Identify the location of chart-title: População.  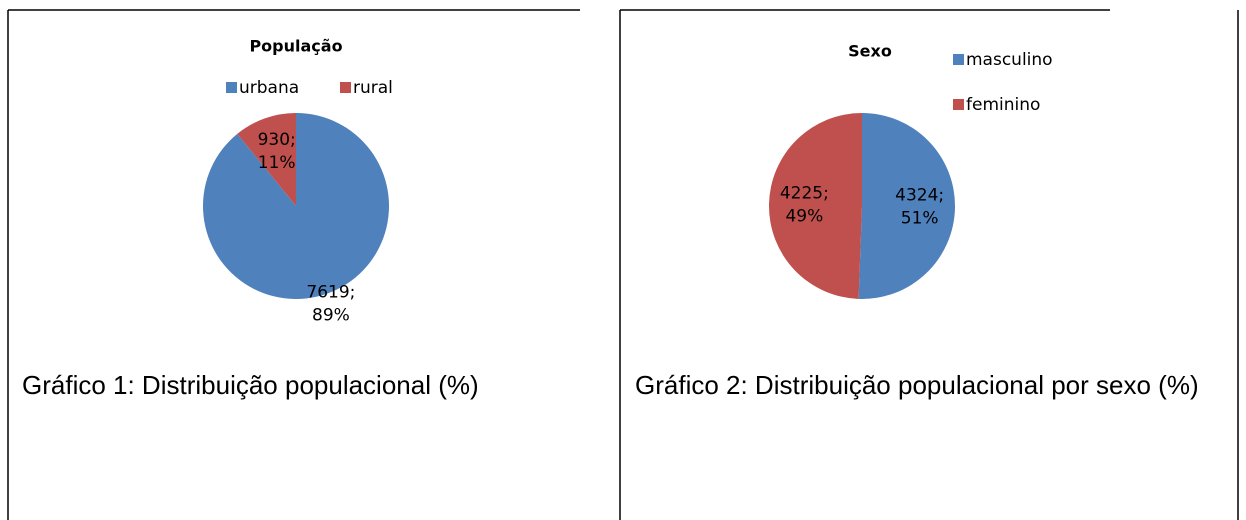
(295, 46).